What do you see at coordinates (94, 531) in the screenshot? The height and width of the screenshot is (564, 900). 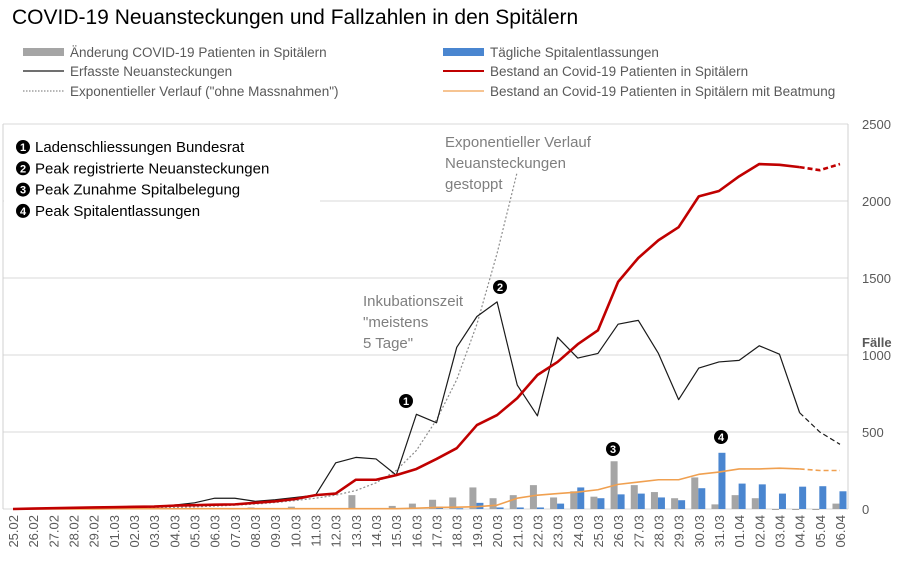 I see `x-tick-label: 29.02` at bounding box center [94, 531].